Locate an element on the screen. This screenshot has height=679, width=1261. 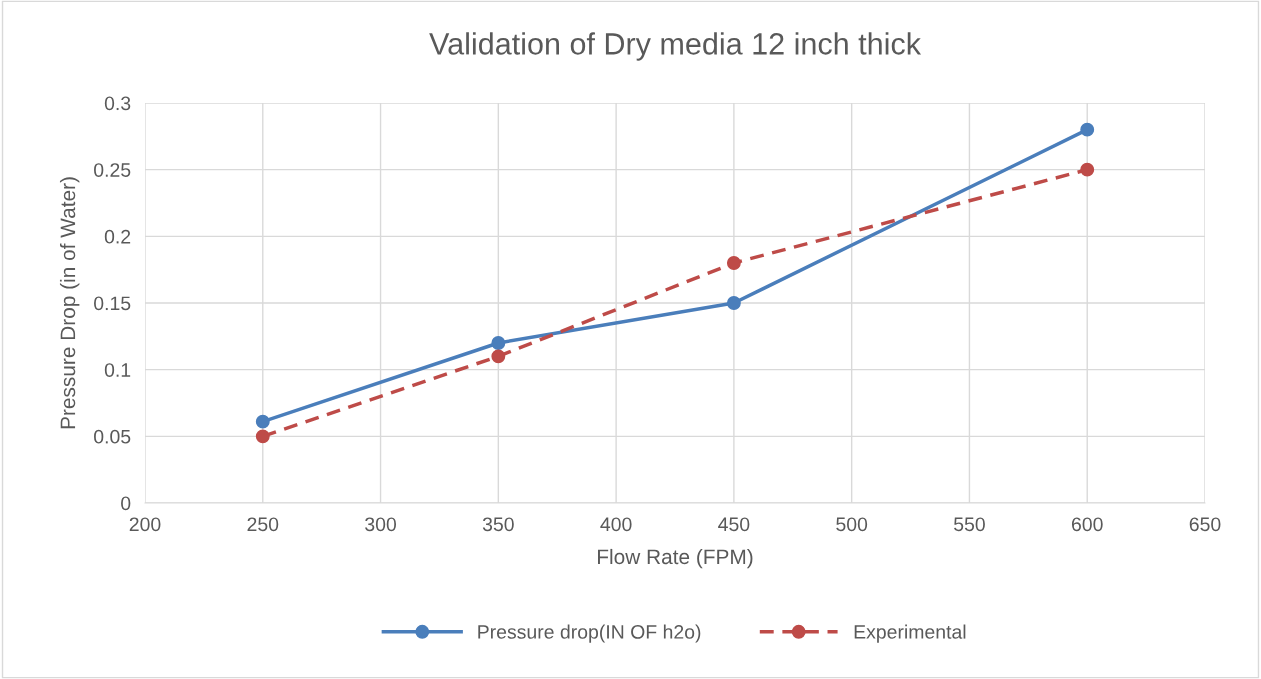
chart-title: Validation of Dry media 12 inch thick is located at coordinates (675, 46).